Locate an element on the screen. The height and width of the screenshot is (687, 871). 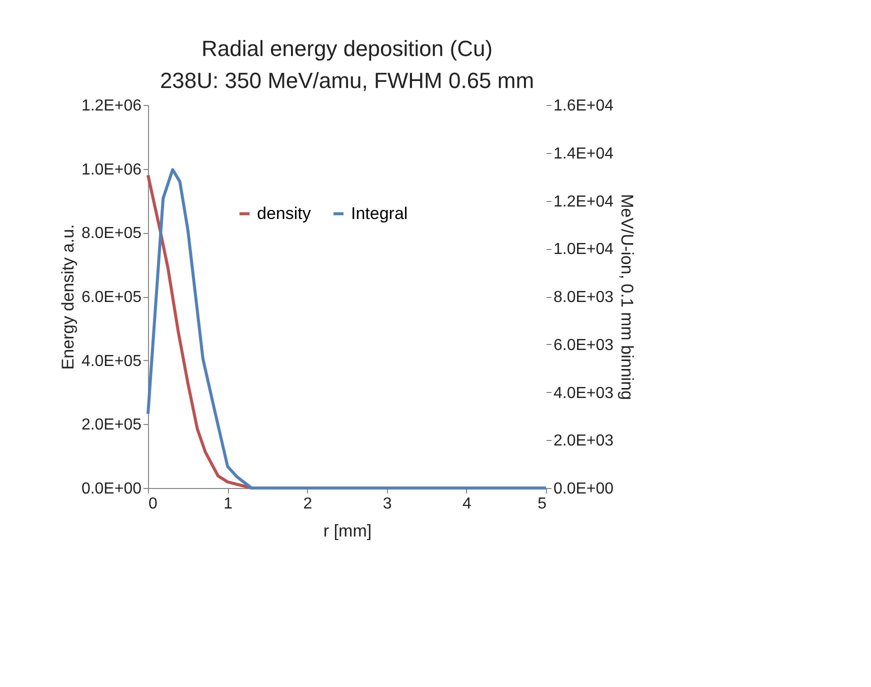
y2-tick-label: 0.0E+00 is located at coordinates (584, 489).